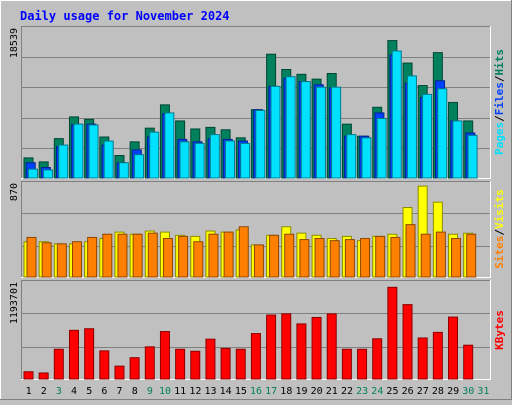 The image size is (512, 405). I want to click on day-label: 23, so click(362, 391).